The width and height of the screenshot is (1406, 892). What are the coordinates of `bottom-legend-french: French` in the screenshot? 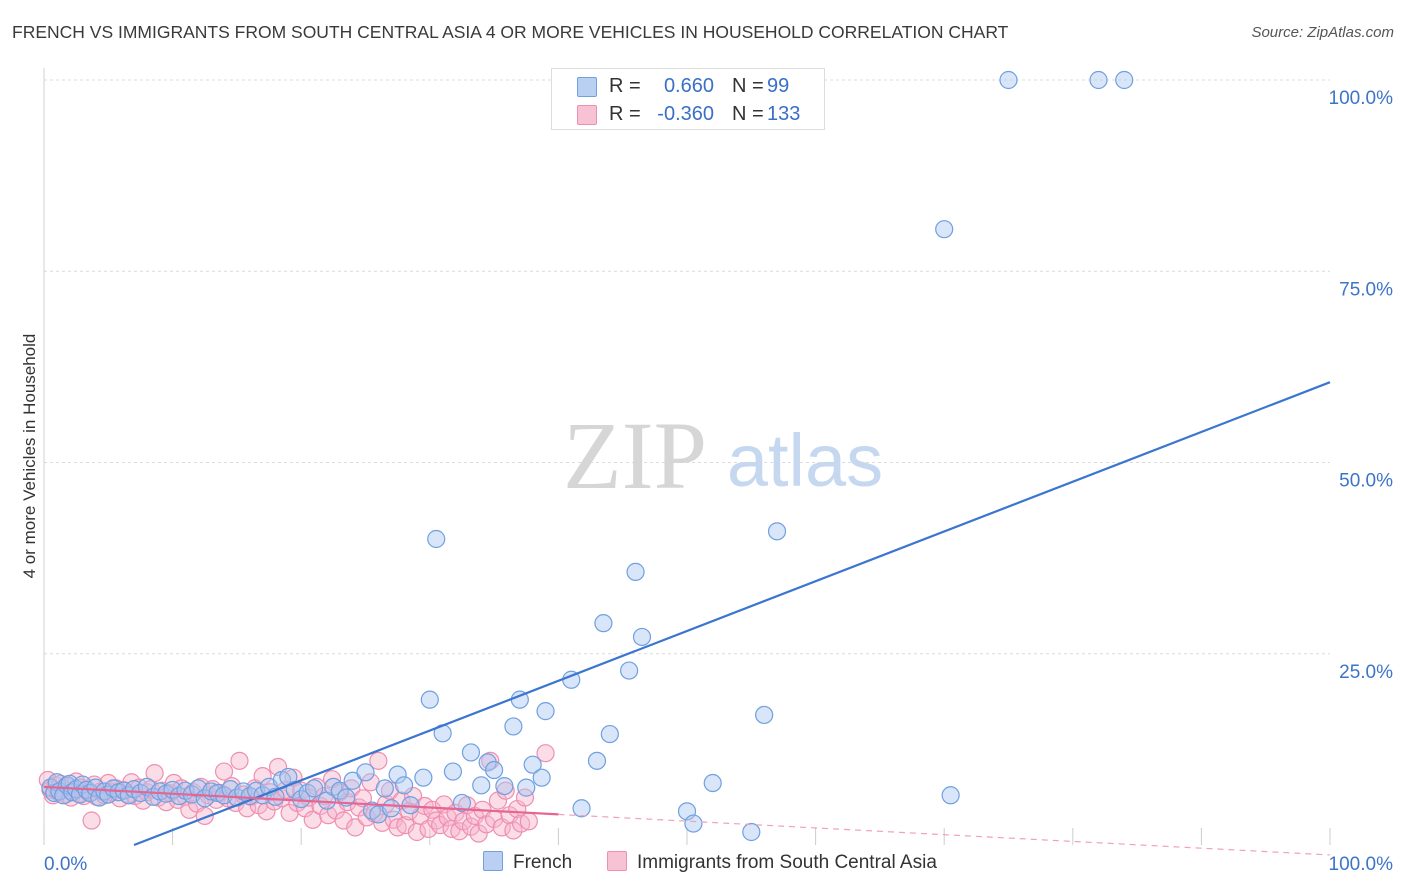 It's located at (527, 862).